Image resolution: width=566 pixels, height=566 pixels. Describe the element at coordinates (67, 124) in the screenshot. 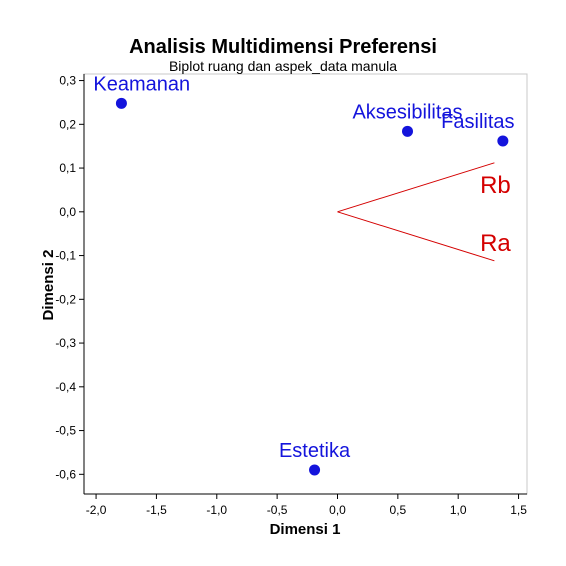

I see `y-tick-label-1: 0,2` at that location.